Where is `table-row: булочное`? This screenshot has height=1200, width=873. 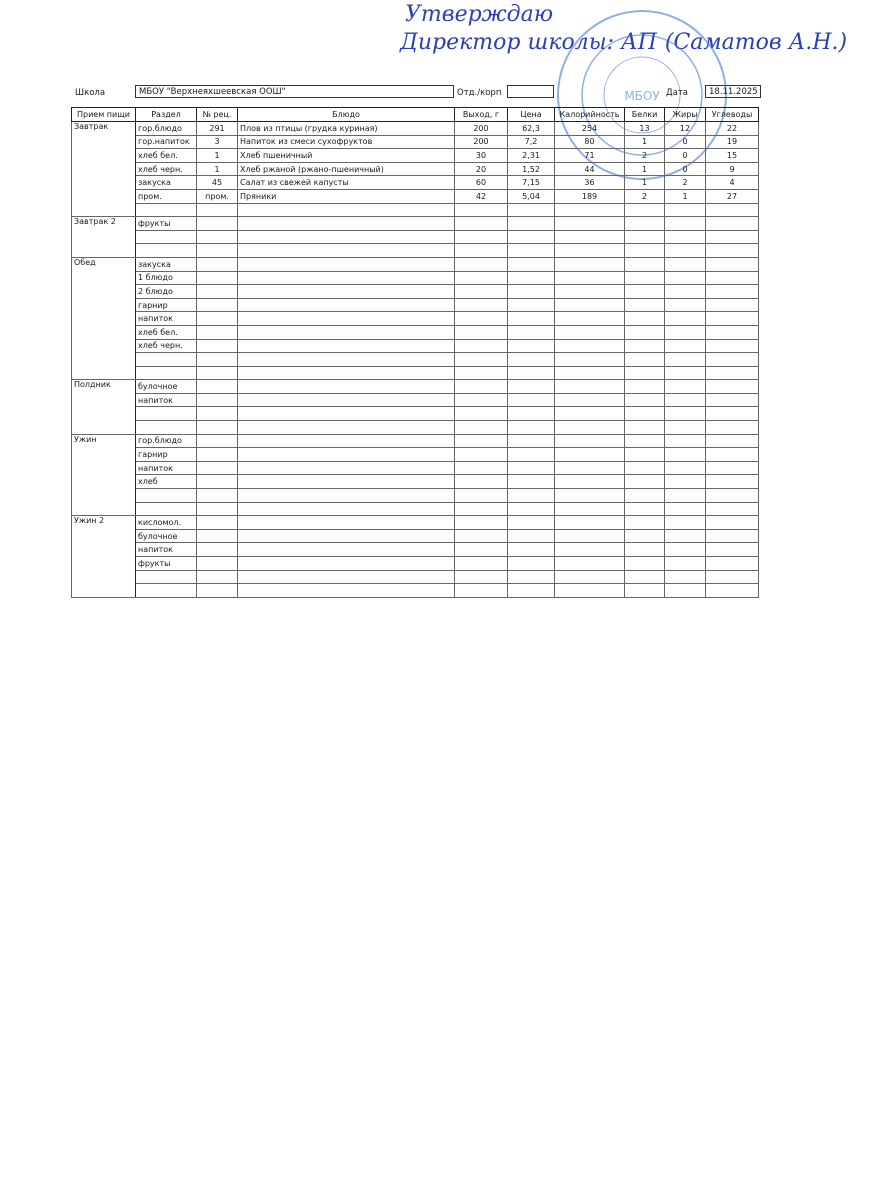
table-row: булочное is located at coordinates (415, 536).